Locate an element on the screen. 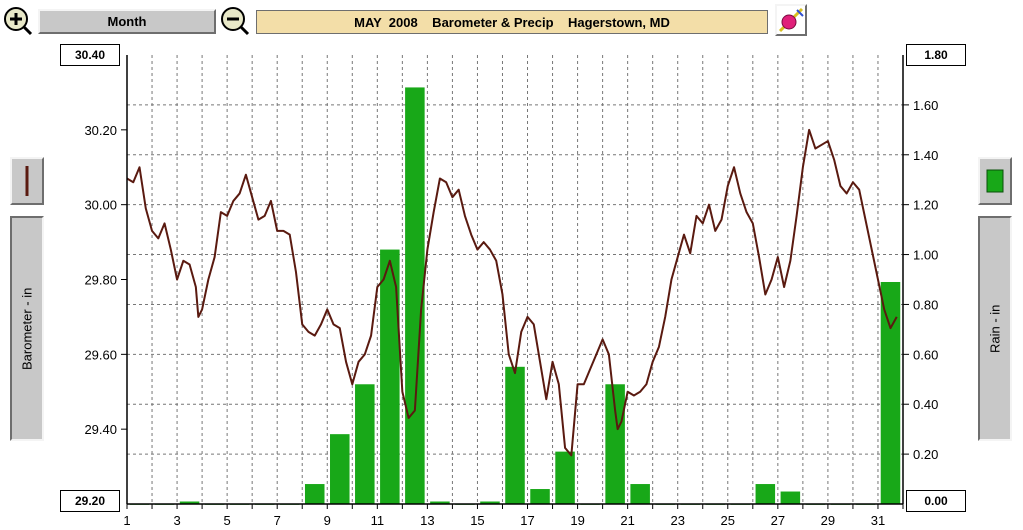 The image size is (1023, 530). x-tick-label: 23 is located at coordinates (677, 520).